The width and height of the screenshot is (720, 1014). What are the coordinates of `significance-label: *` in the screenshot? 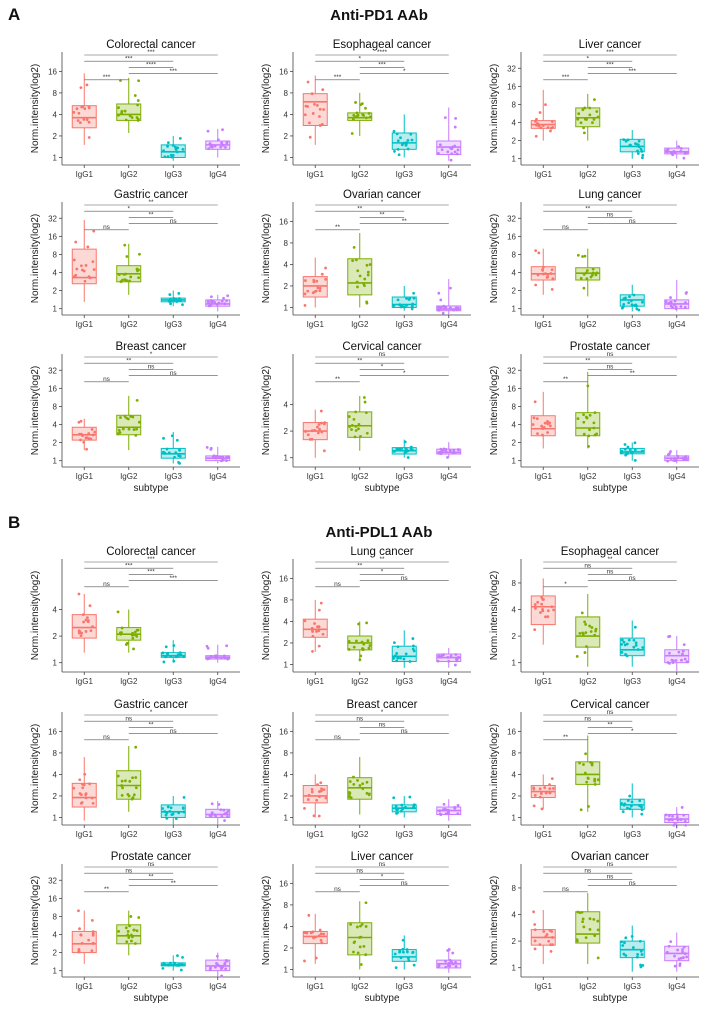 It's located at (382, 877).